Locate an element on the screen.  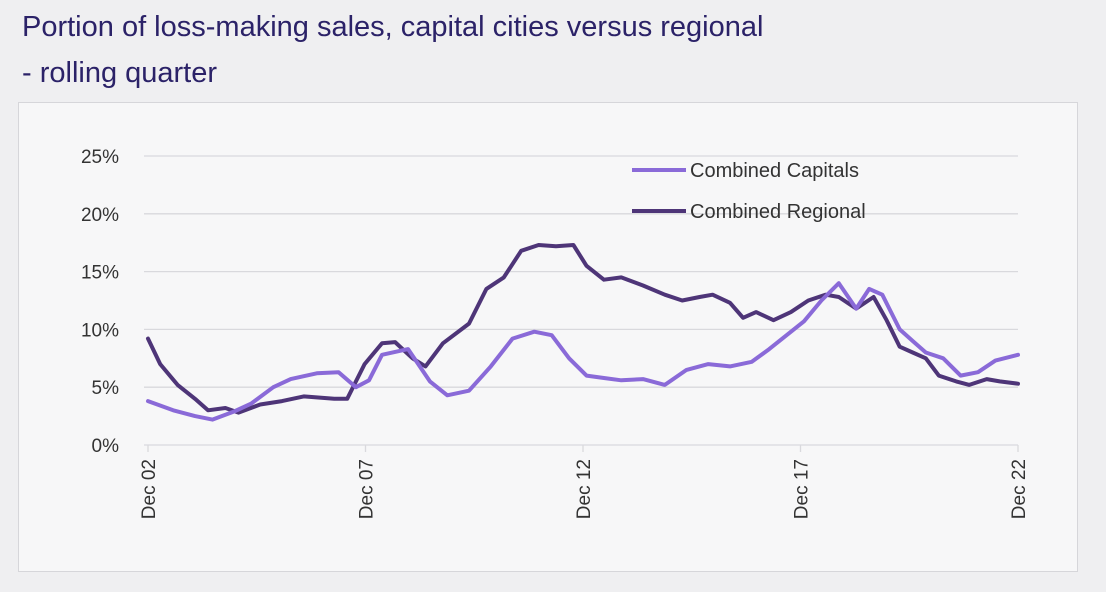
y-axis-ticks: 0% 5% 10% 15% 20% 25% is located at coordinates (100, 302).